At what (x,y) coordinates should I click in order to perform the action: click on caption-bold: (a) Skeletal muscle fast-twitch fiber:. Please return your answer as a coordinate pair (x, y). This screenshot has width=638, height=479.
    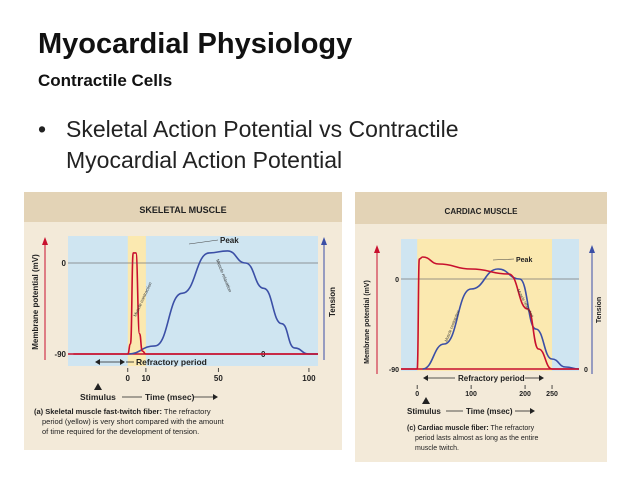
    Looking at the image, I should click on (98, 411).